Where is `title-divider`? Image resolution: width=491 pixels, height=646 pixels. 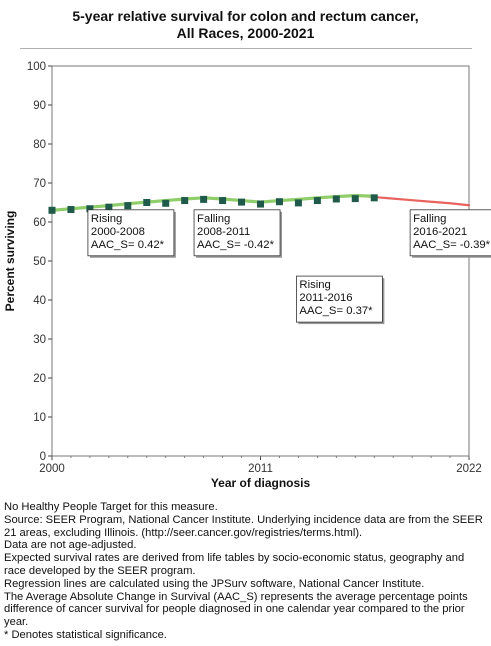 title-divider is located at coordinates (246, 48).